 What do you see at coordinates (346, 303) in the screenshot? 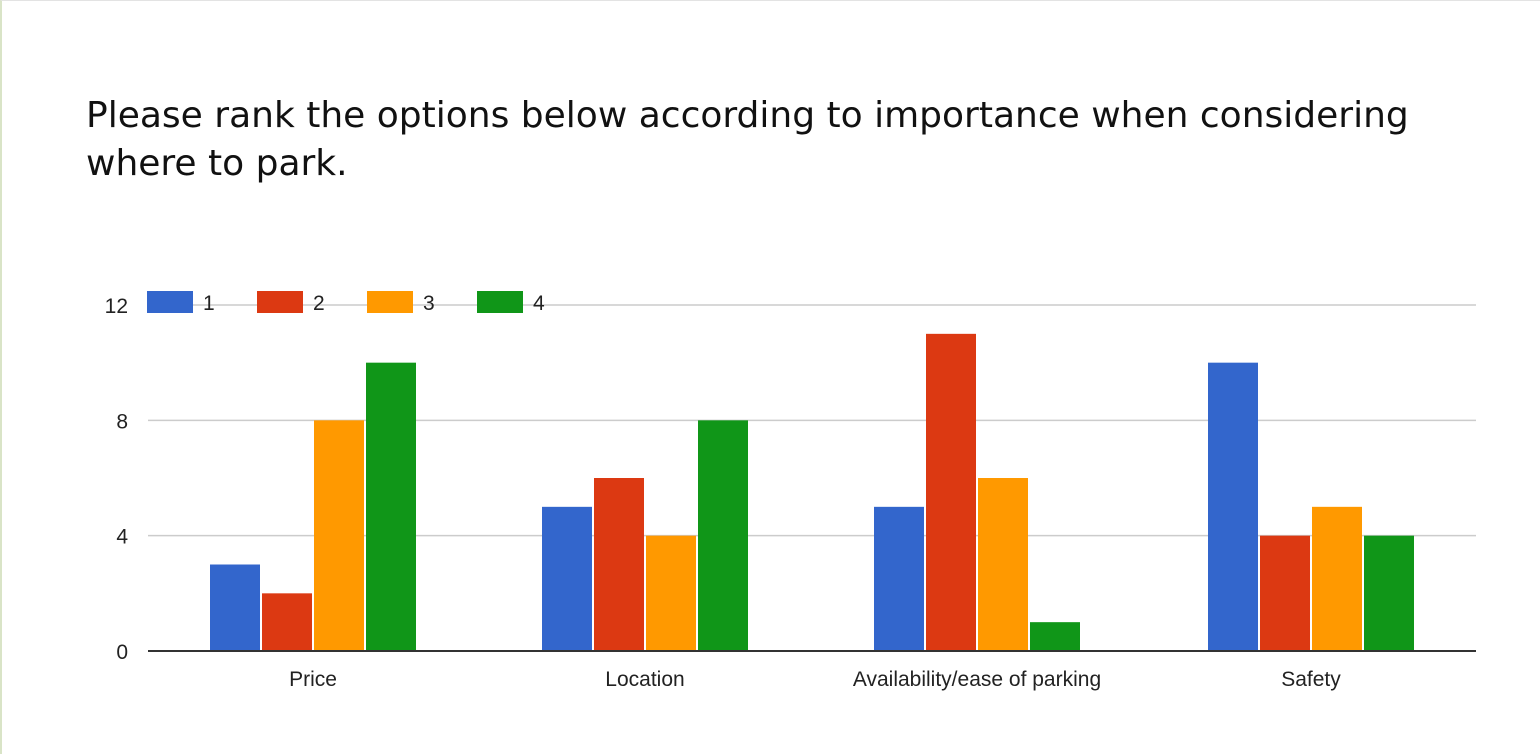
I see `legend: 1 2 3 4` at bounding box center [346, 303].